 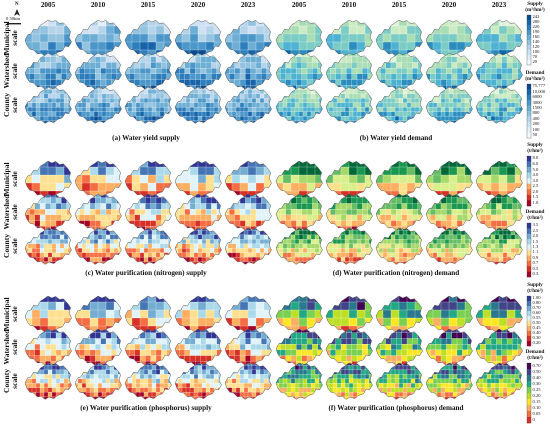 What do you see at coordinates (146, 138) in the screenshot?
I see `panel-caption: (a) Water yield supply` at bounding box center [146, 138].